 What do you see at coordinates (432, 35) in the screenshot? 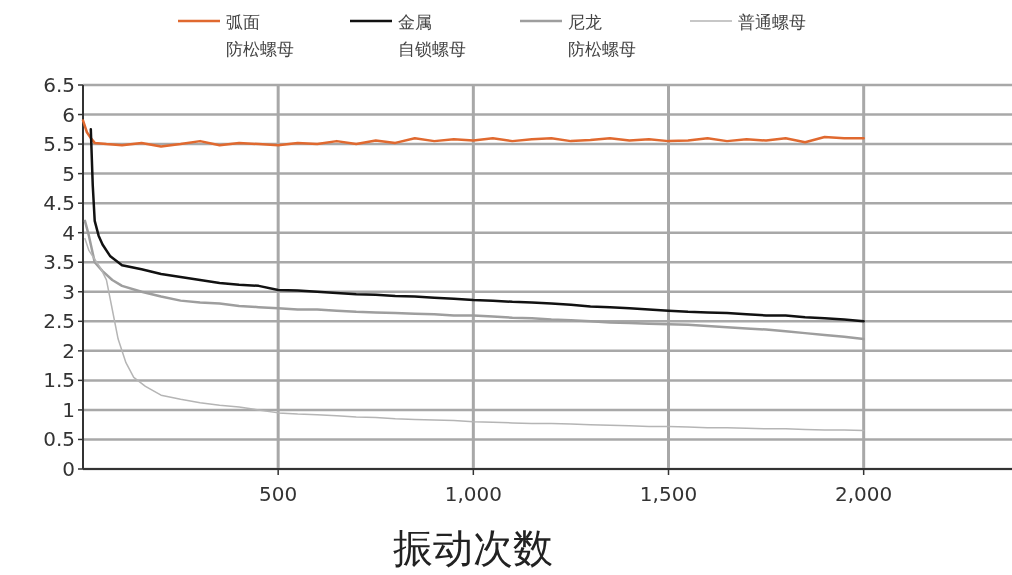
I see `legend-label: 金属自锁螺母` at bounding box center [432, 35].